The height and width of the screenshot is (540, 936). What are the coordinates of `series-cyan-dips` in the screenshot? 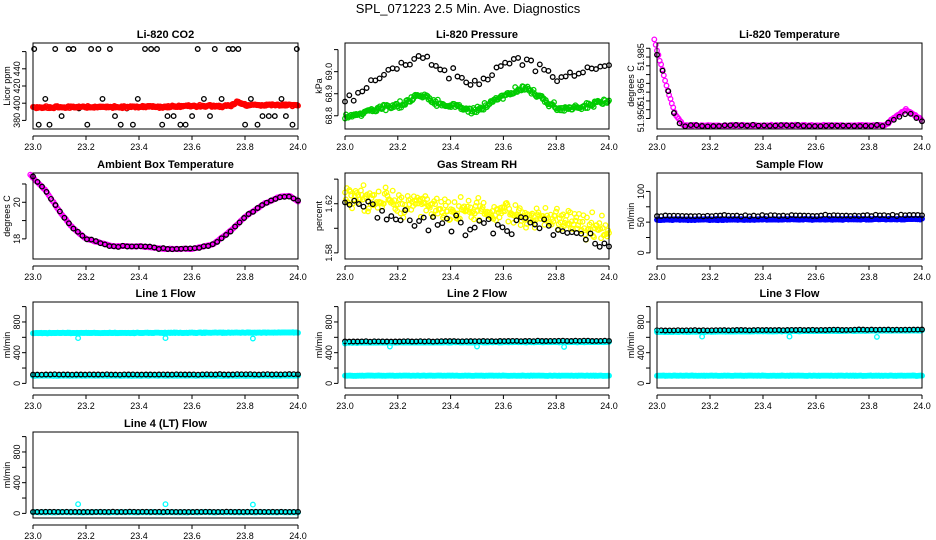 It's located at (165, 338).